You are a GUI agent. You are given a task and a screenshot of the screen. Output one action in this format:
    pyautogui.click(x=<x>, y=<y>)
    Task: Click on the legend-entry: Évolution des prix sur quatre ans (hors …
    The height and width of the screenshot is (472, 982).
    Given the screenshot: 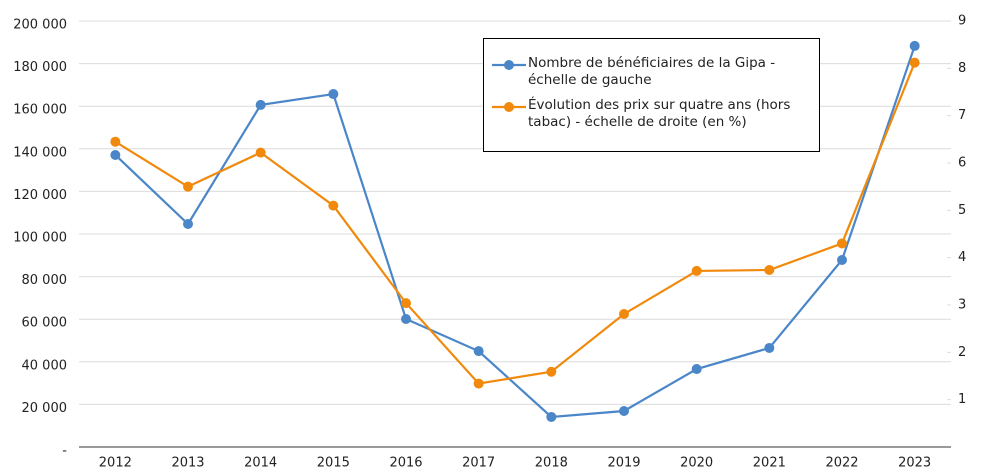 What is the action you would take?
    pyautogui.click(x=654, y=114)
    